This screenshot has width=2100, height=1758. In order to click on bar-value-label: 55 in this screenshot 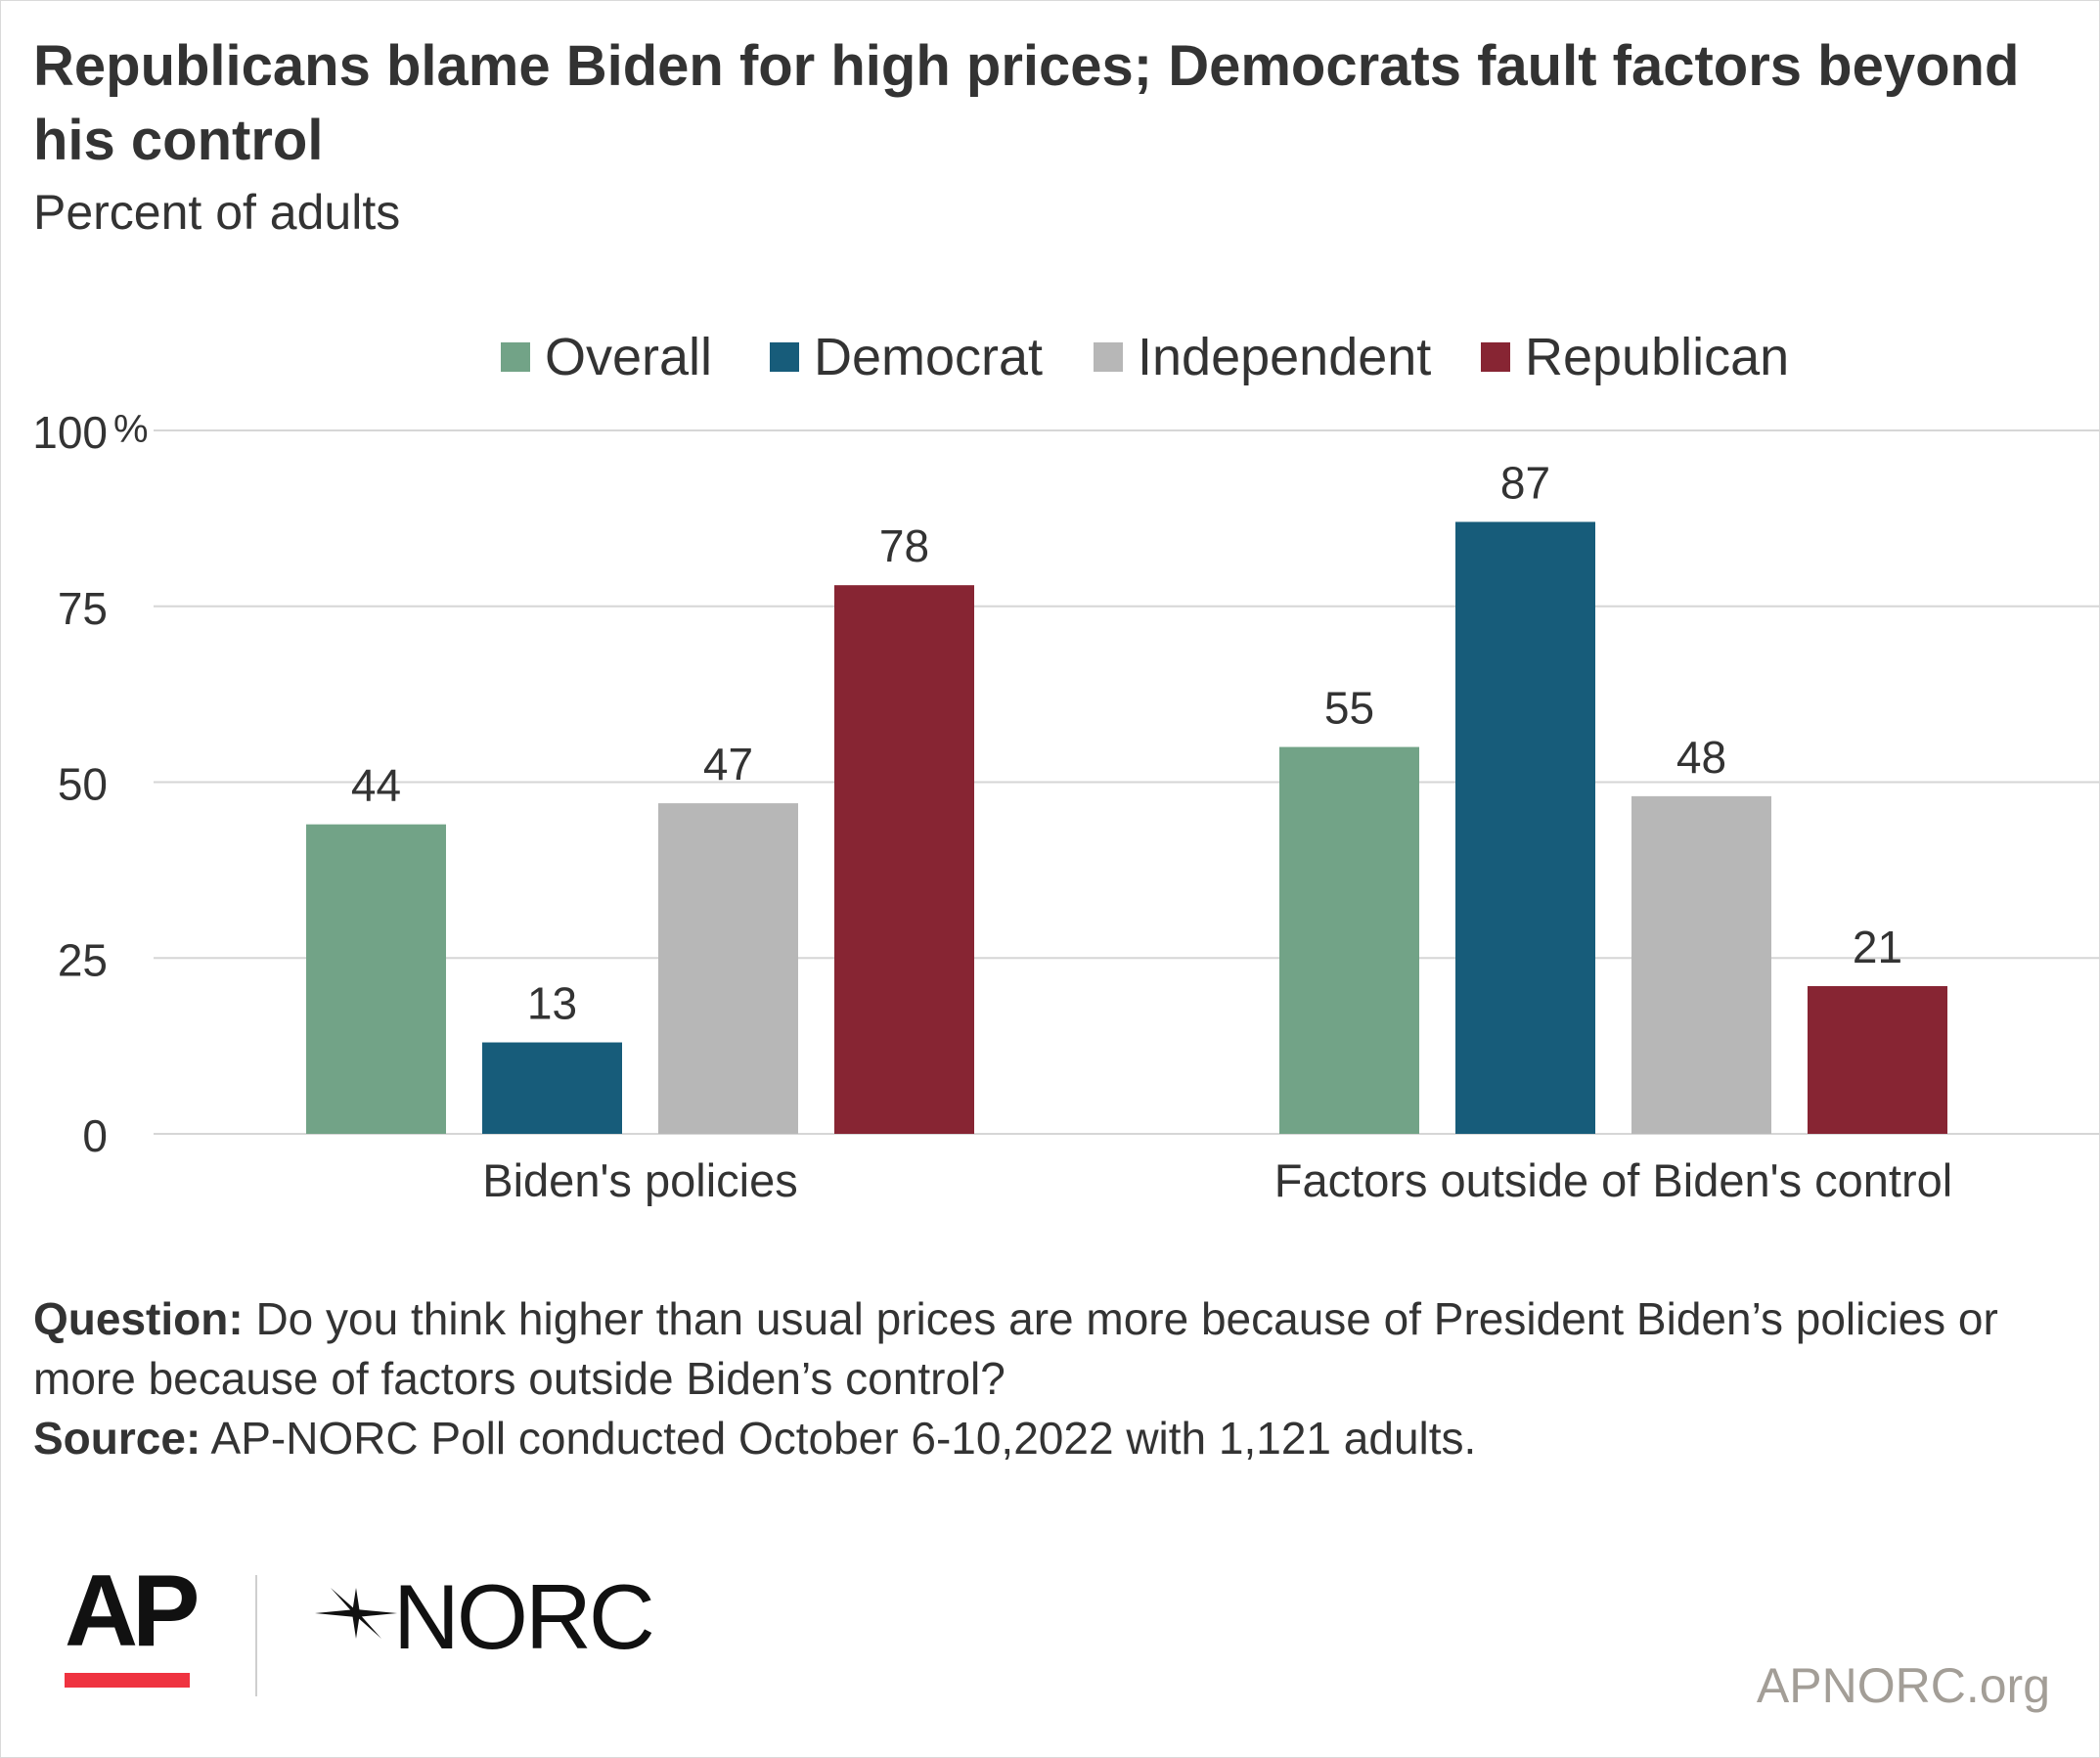, I will do `click(1349, 708)`.